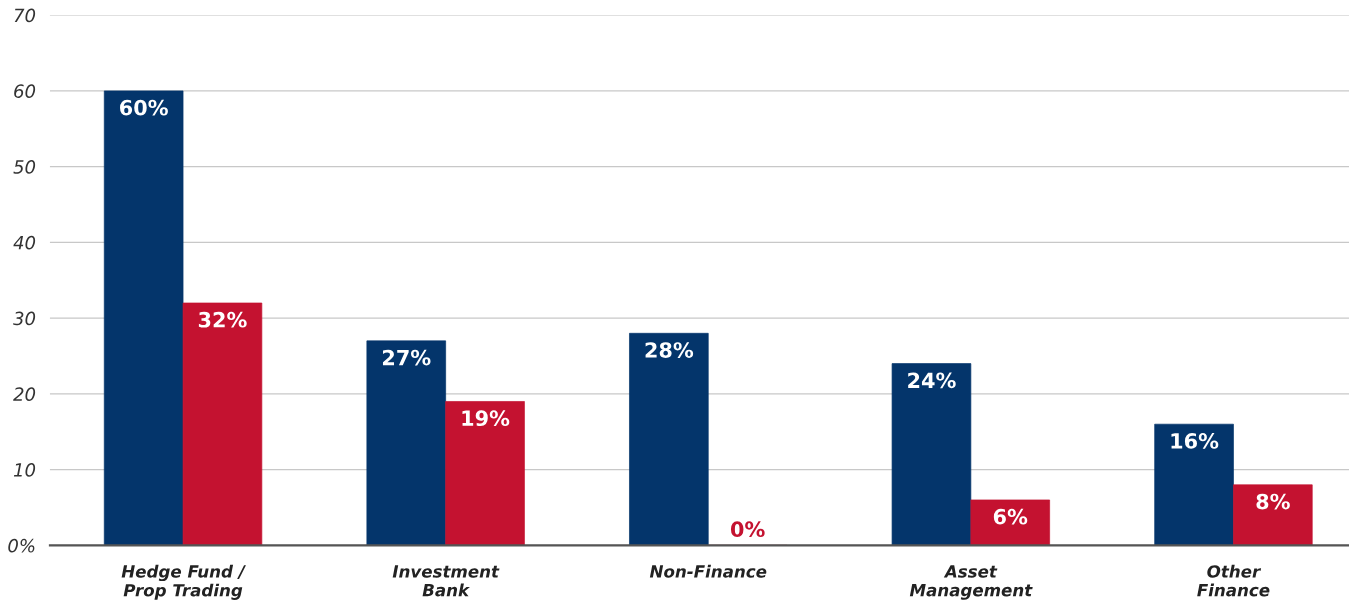 The height and width of the screenshot is (606, 1349). Describe the element at coordinates (183, 582) in the screenshot. I see `x-tick-label: Hedge Fund / Prop Trading` at that location.